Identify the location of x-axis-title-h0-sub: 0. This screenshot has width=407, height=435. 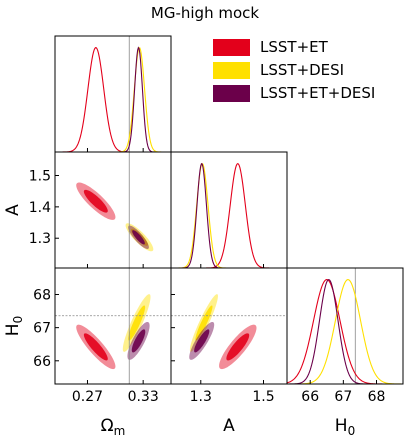
(352, 429).